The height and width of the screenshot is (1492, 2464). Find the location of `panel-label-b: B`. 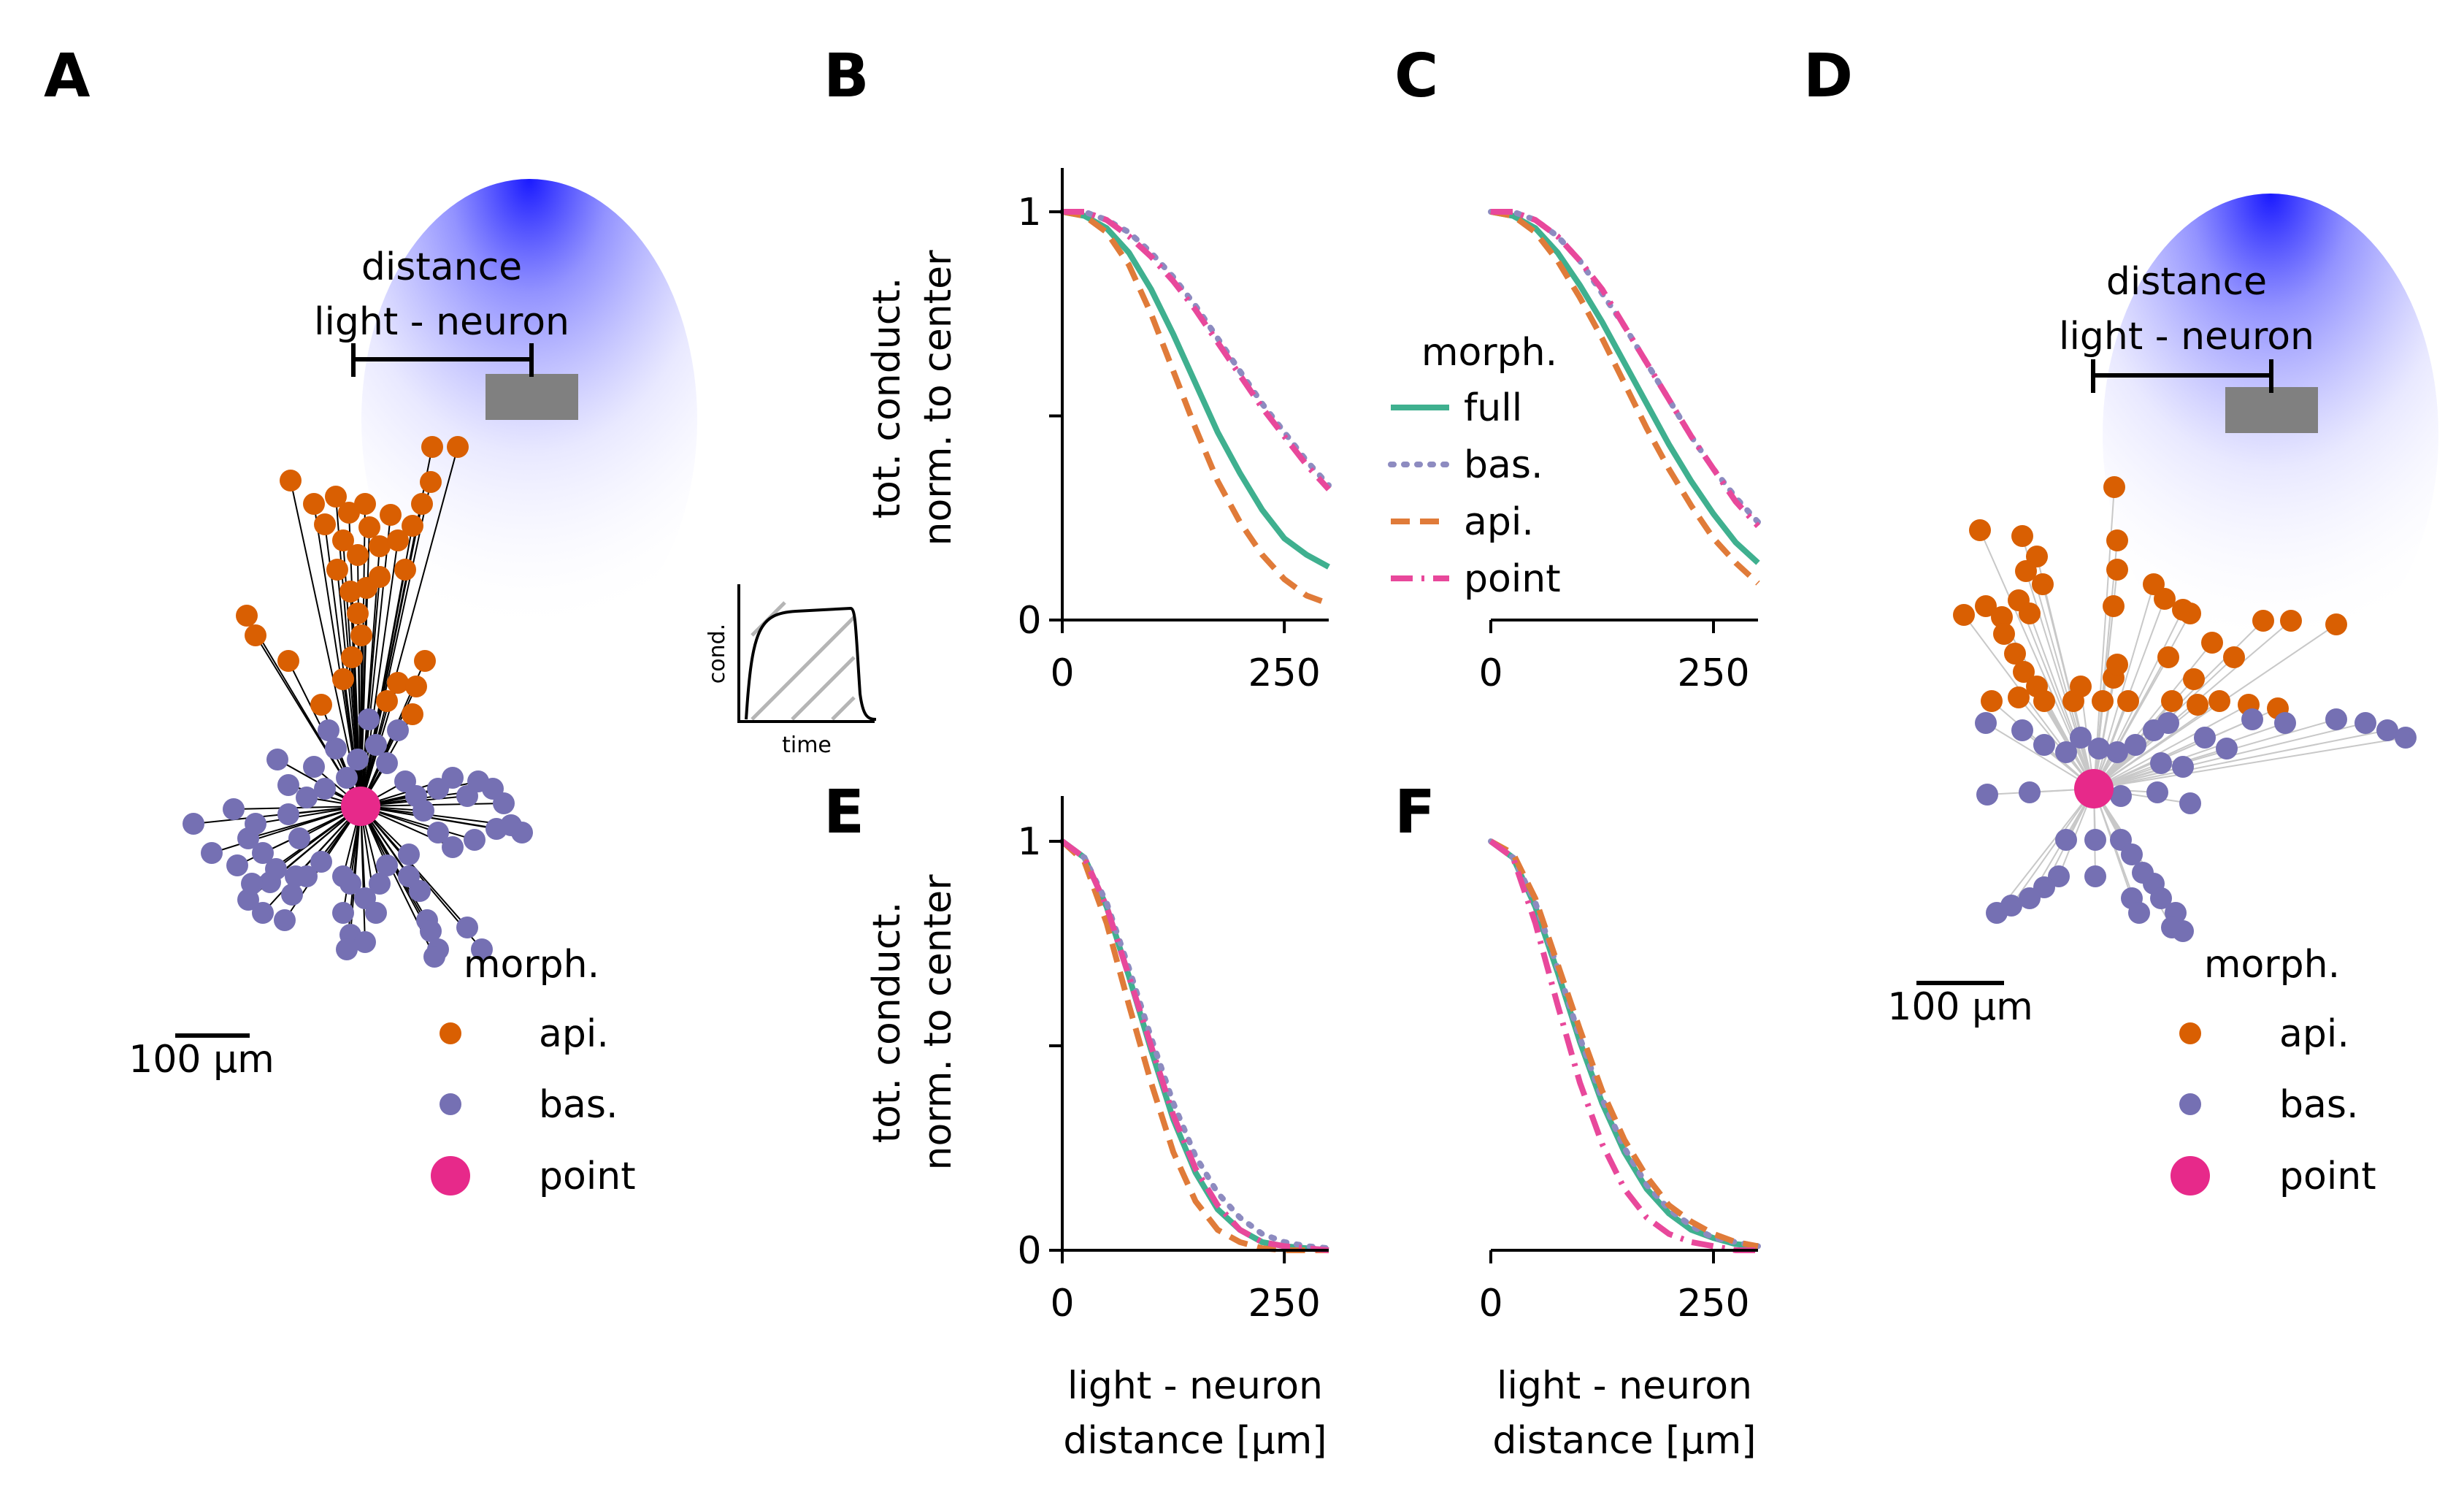

panel-label-b: B is located at coordinates (847, 76).